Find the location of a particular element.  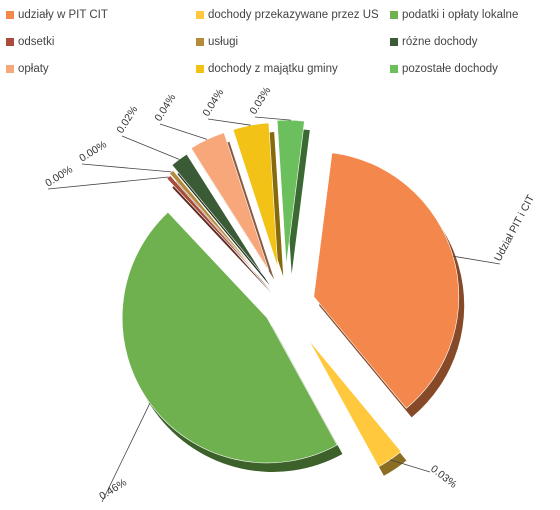

legend-item: podatki i opłaty lokalne is located at coordinates (454, 15).